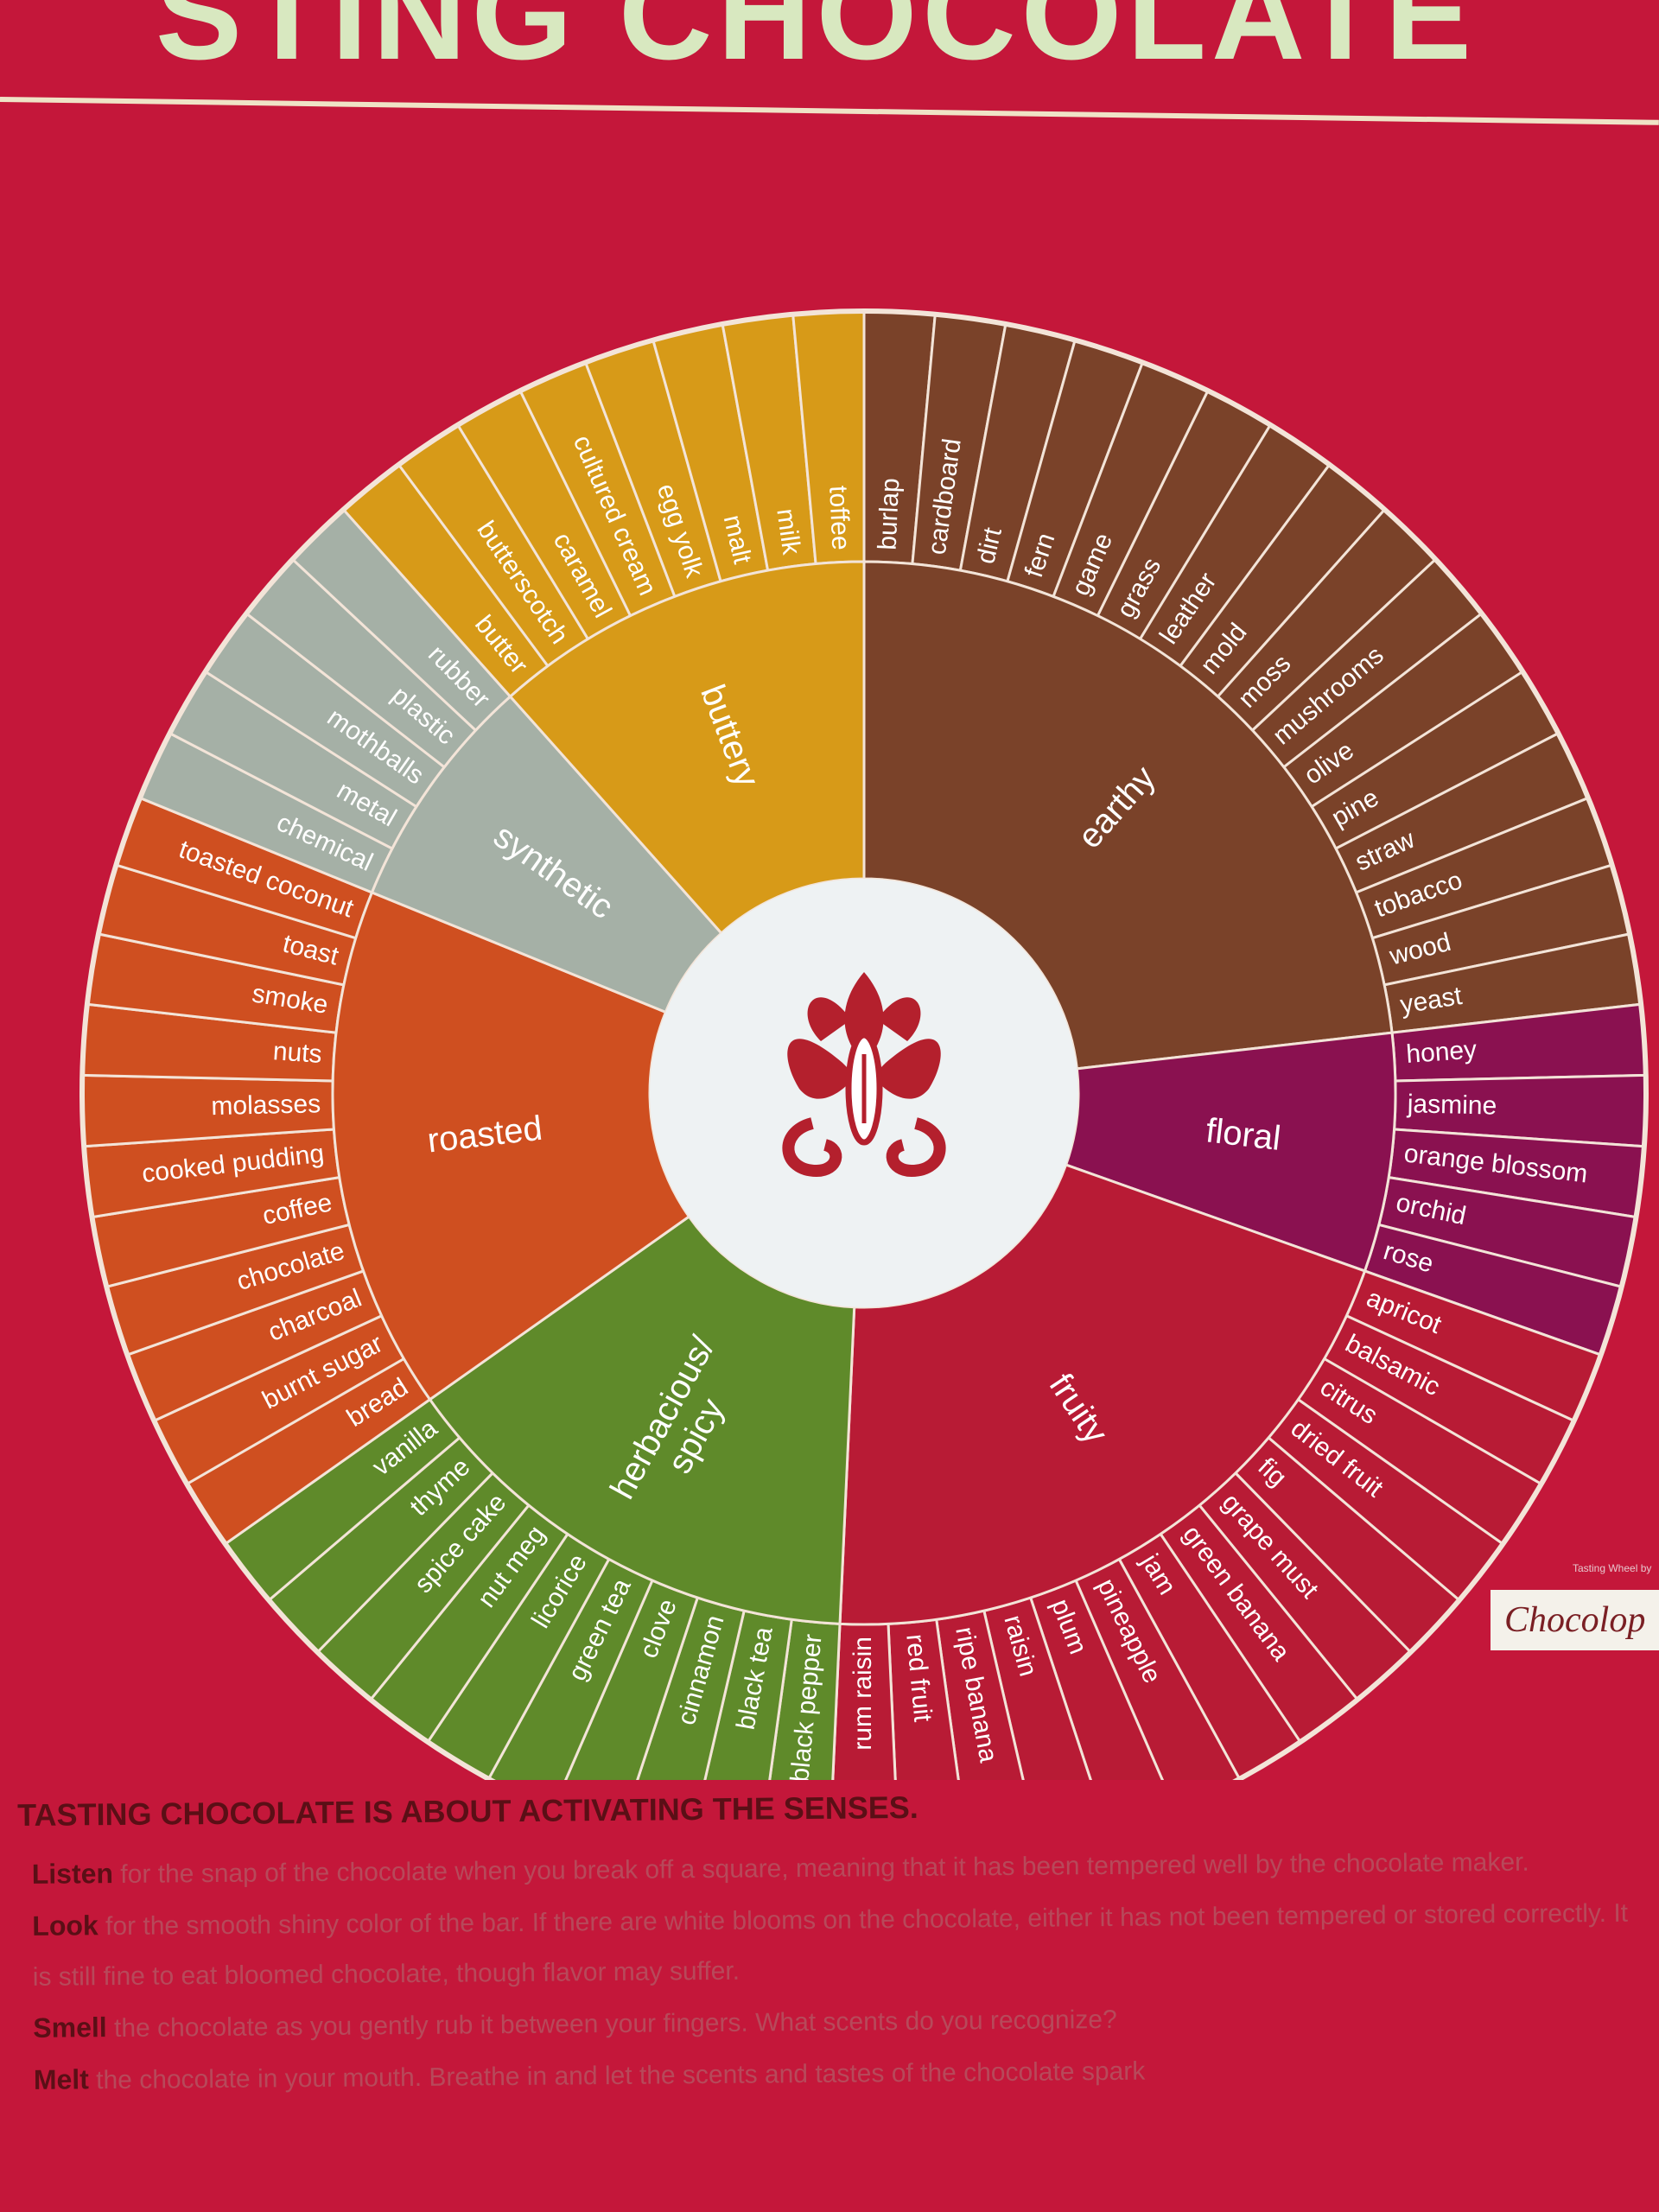 This screenshot has width=1659, height=2212. I want to click on poster-title: STING CHOCOLATE, so click(816, 43).